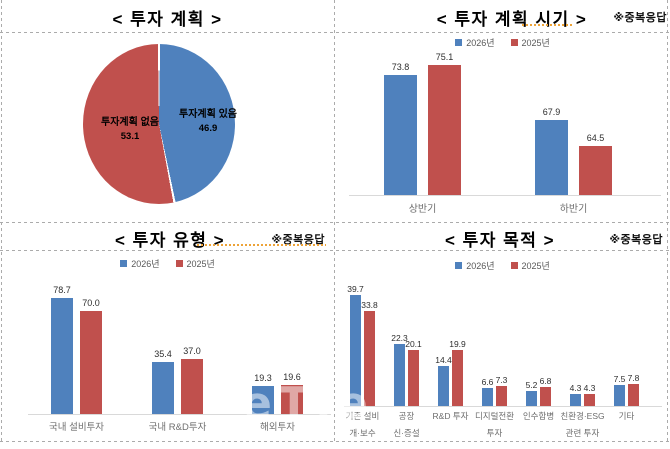  Describe the element at coordinates (619, 379) in the screenshot. I see `value-label: 7.5` at that location.